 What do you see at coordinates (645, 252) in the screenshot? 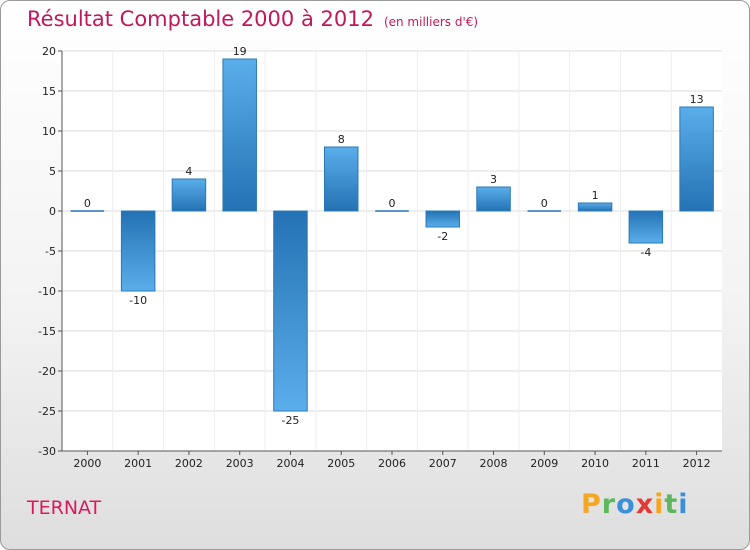
I see `data-label: -4` at bounding box center [645, 252].